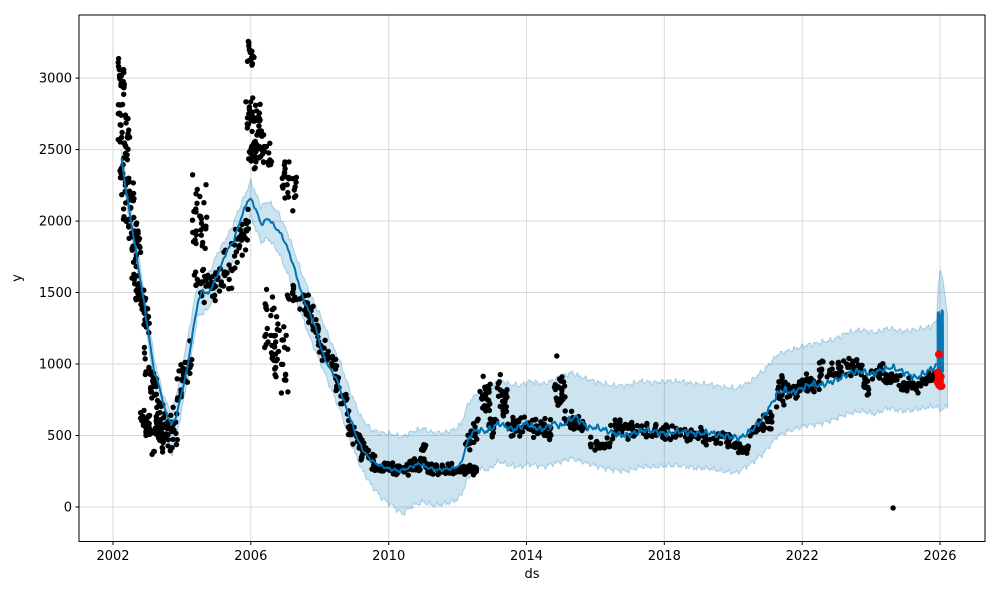 Image resolution: width=1000 pixels, height=600 pixels. What do you see at coordinates (55, 222) in the screenshot?
I see `y-tick-label: 2000` at bounding box center [55, 222].